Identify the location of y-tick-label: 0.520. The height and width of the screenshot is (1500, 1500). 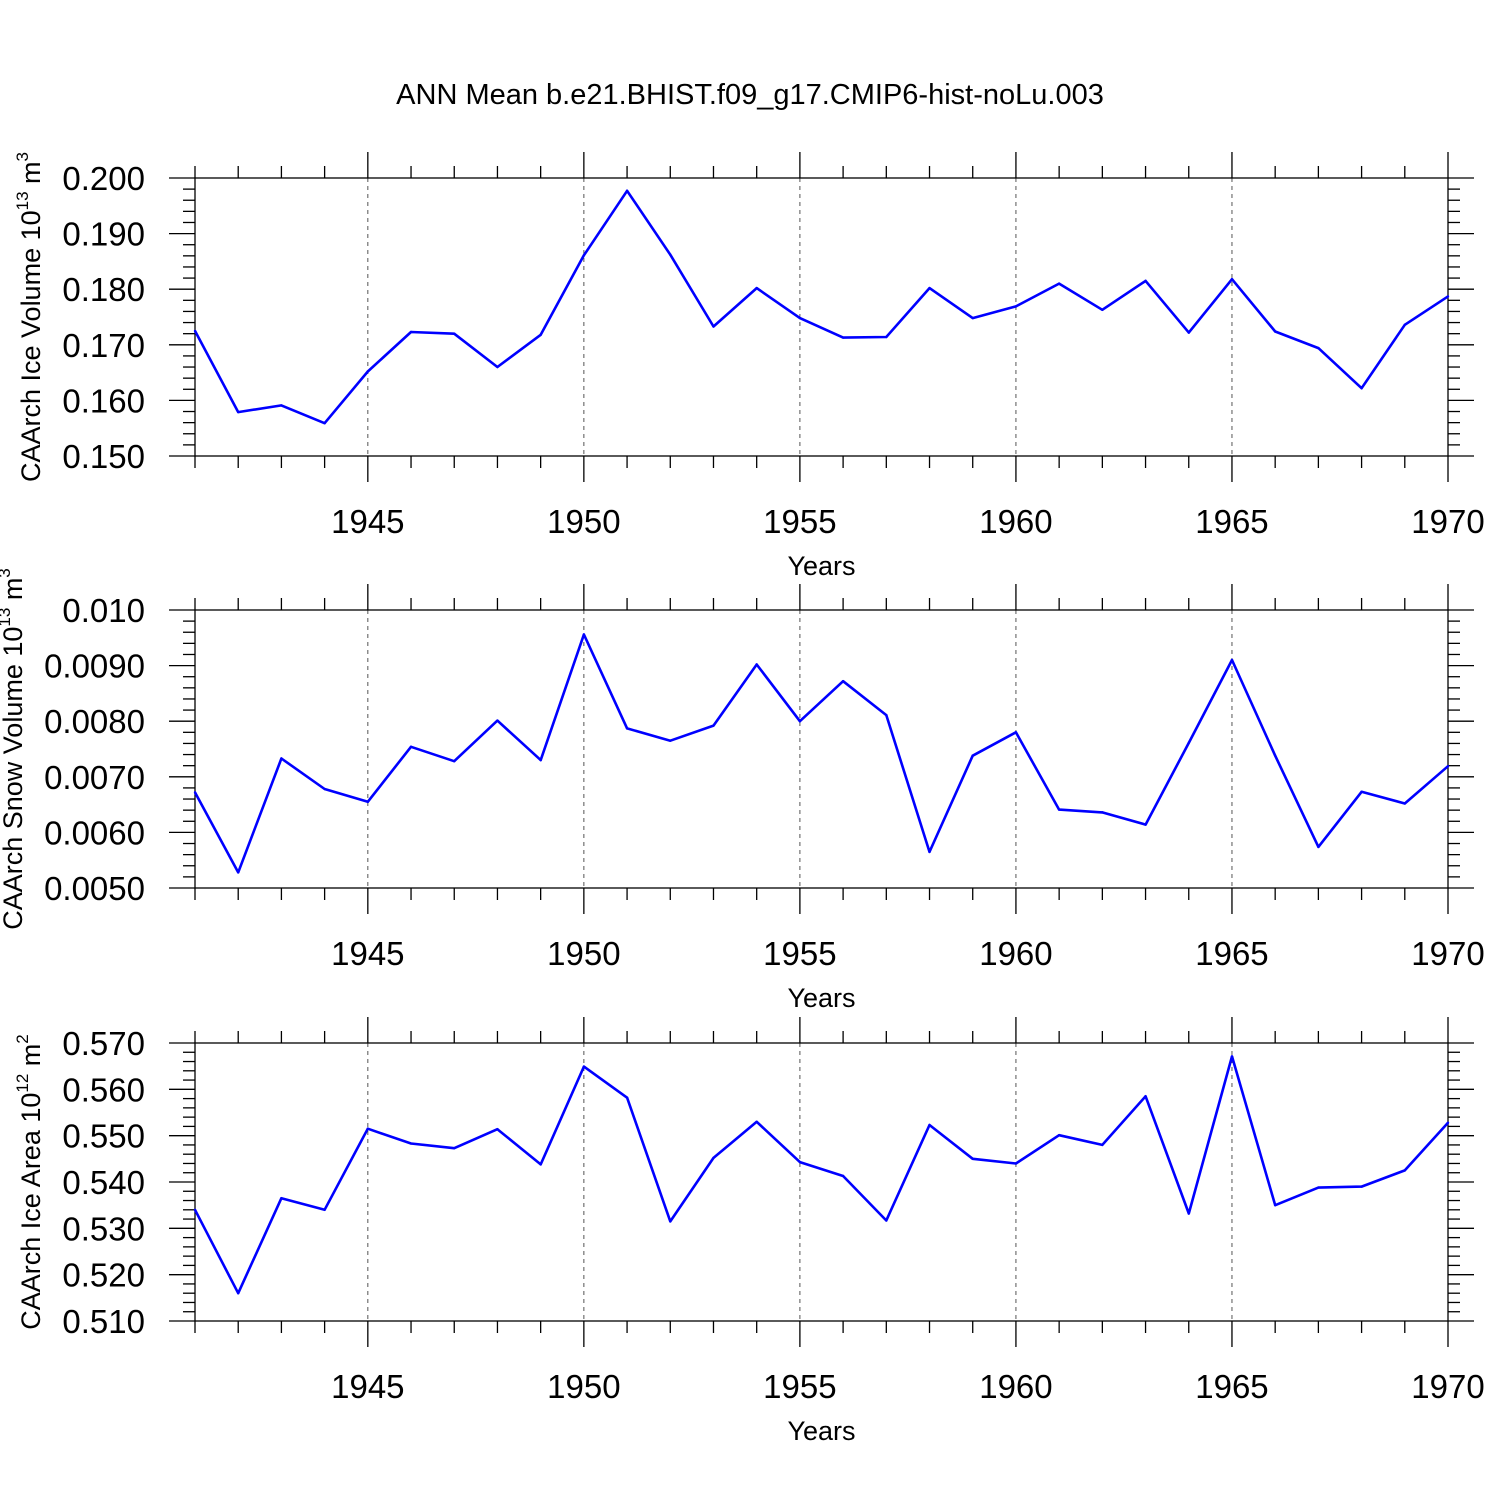
(103, 1275).